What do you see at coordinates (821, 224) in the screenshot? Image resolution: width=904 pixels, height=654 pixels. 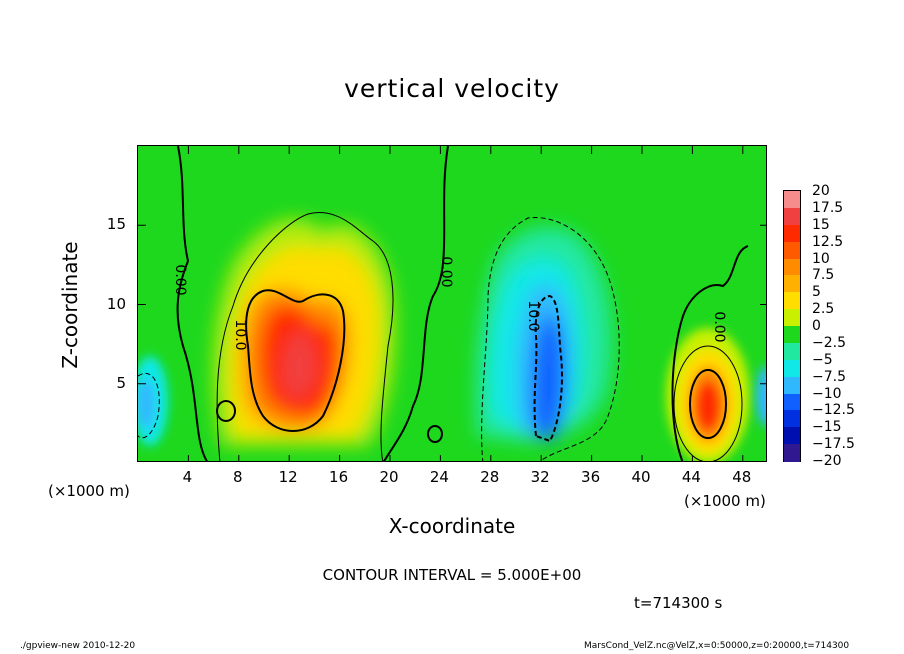 I see `colorbar-label: 15` at bounding box center [821, 224].